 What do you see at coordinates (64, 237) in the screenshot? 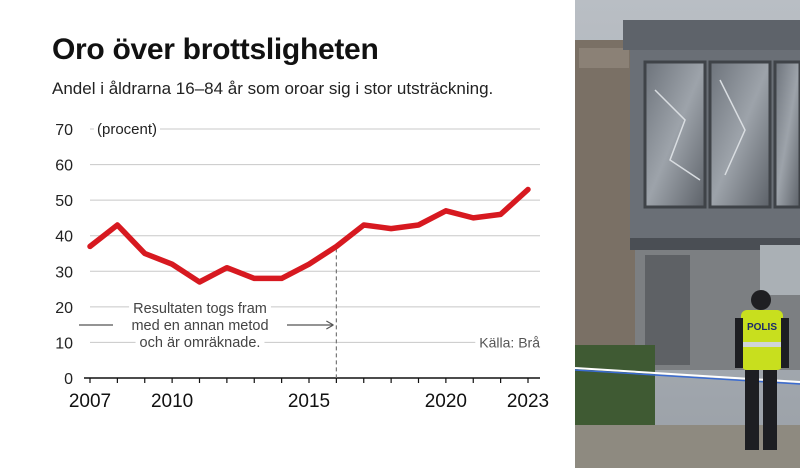
I see `y-tick-label: 40` at bounding box center [64, 237].